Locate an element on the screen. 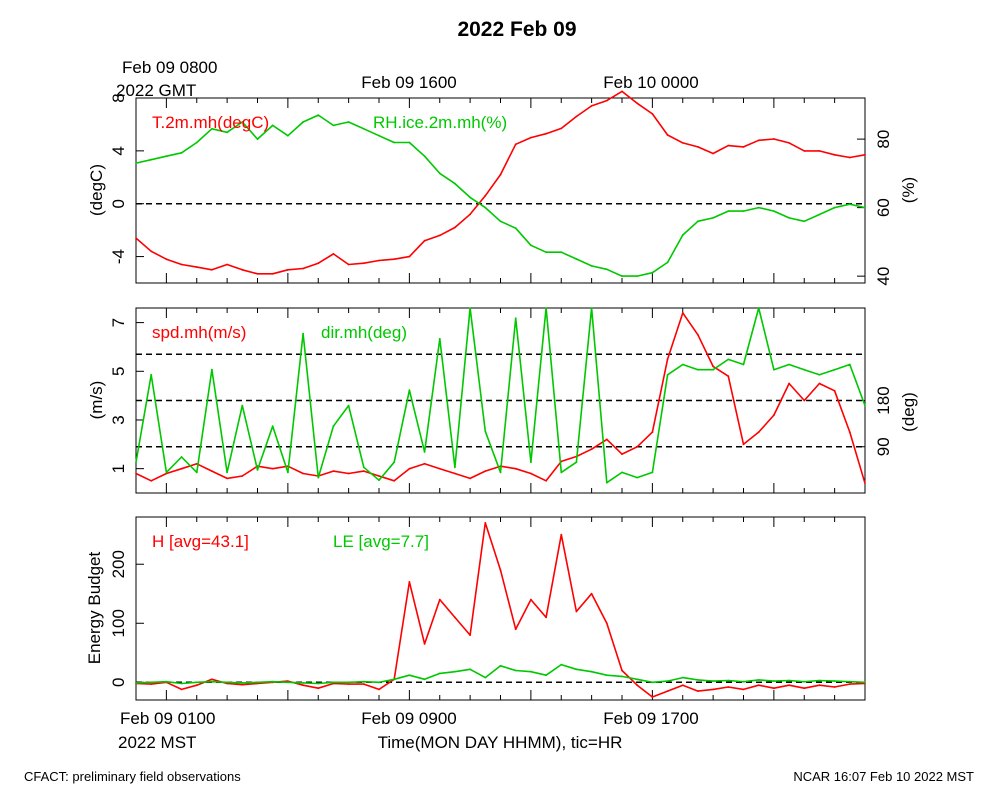 The width and height of the screenshot is (1000, 800). mst-label-3: Feb 09 1700 is located at coordinates (650, 718).